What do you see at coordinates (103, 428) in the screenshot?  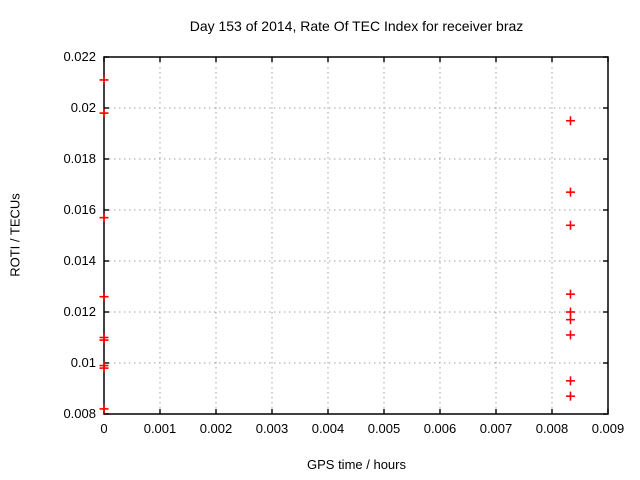 I see `x-tick-label: 0` at bounding box center [103, 428].